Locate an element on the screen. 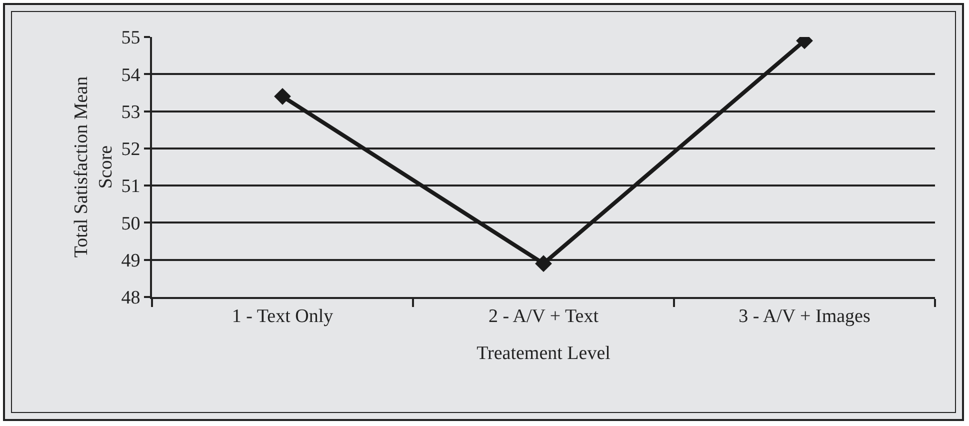 The width and height of the screenshot is (969, 426). x-tick-label: 3 - A/V + Images is located at coordinates (804, 316).